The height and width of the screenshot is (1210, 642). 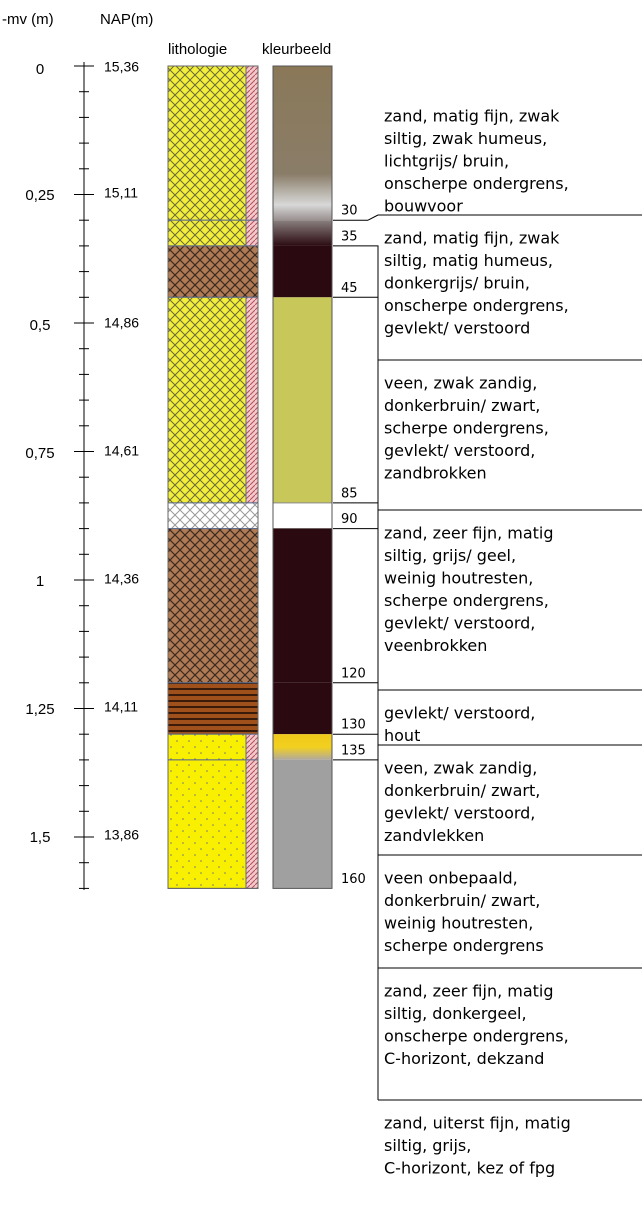 I want to click on nap-label: 14,36, so click(x=121, y=579).